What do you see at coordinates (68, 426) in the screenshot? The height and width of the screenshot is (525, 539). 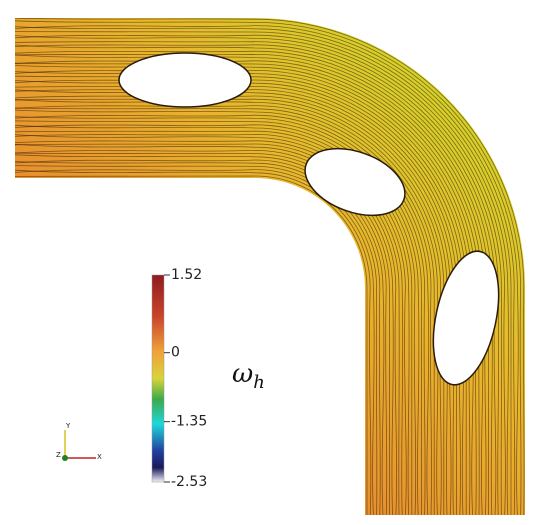 I see `y-axis-label: Y` at bounding box center [68, 426].